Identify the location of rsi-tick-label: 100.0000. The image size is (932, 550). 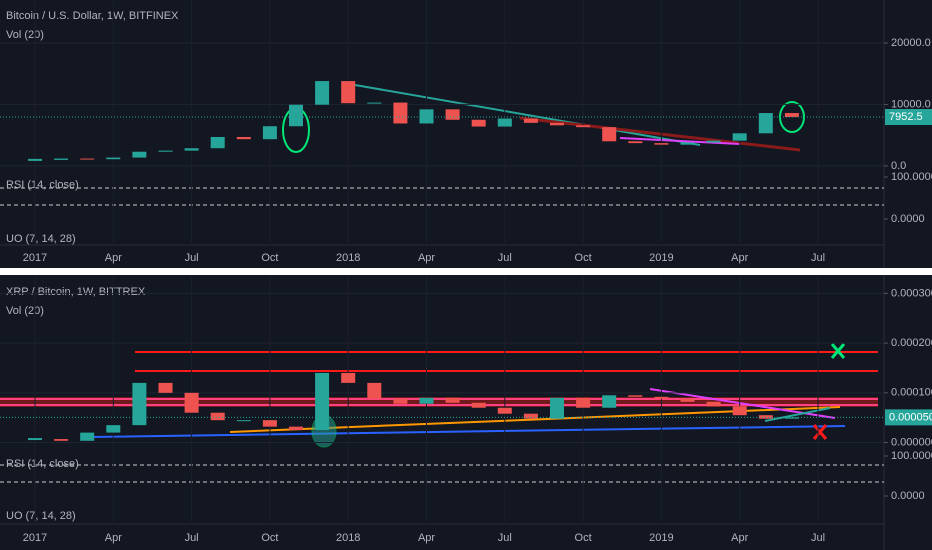
(911, 456).